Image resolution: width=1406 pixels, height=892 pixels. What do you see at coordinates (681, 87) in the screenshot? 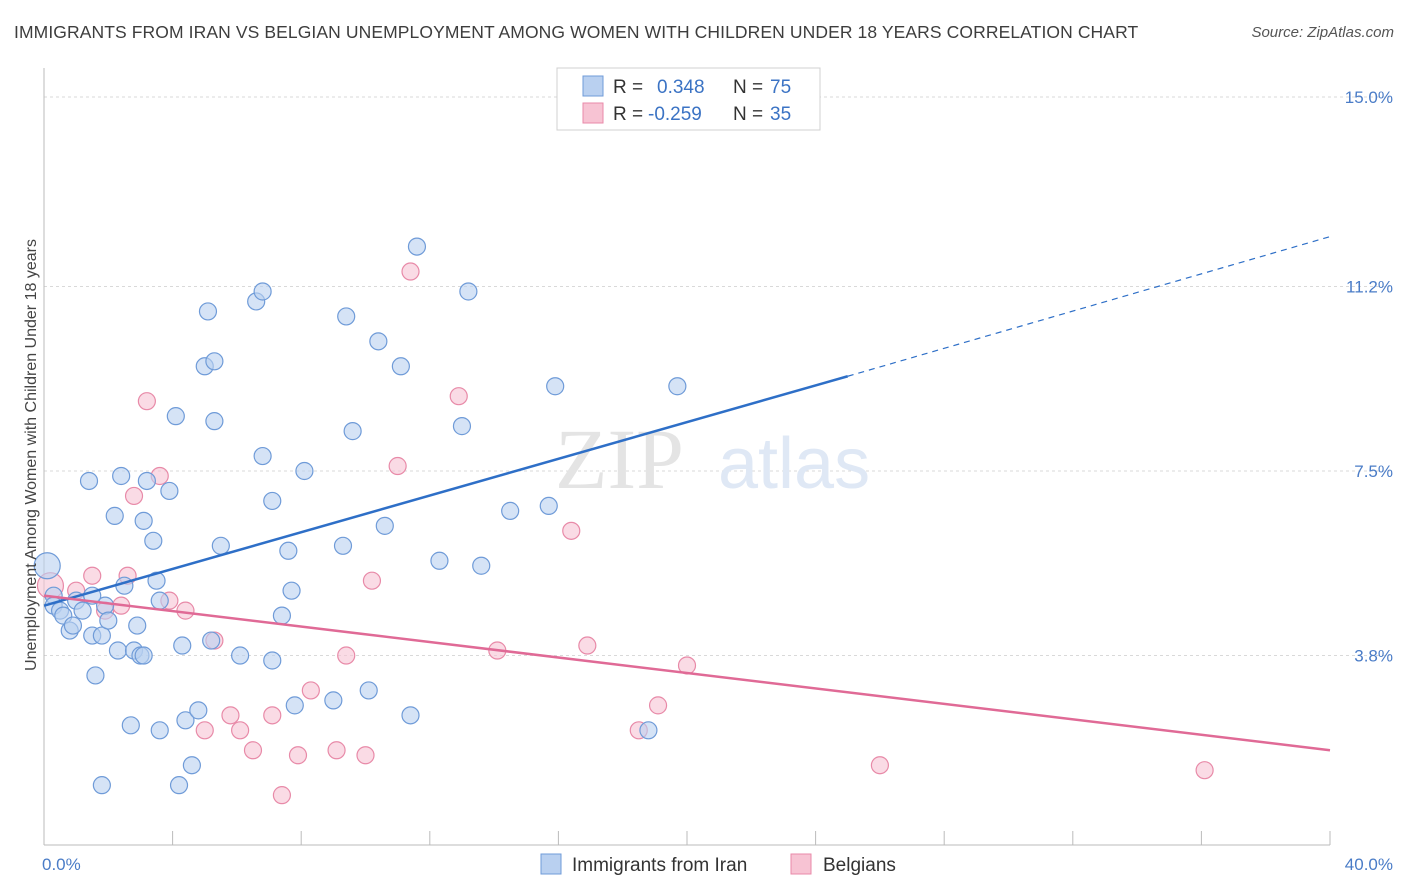
I see `stats-legend-r-value-iran: 0.348` at bounding box center [681, 87].